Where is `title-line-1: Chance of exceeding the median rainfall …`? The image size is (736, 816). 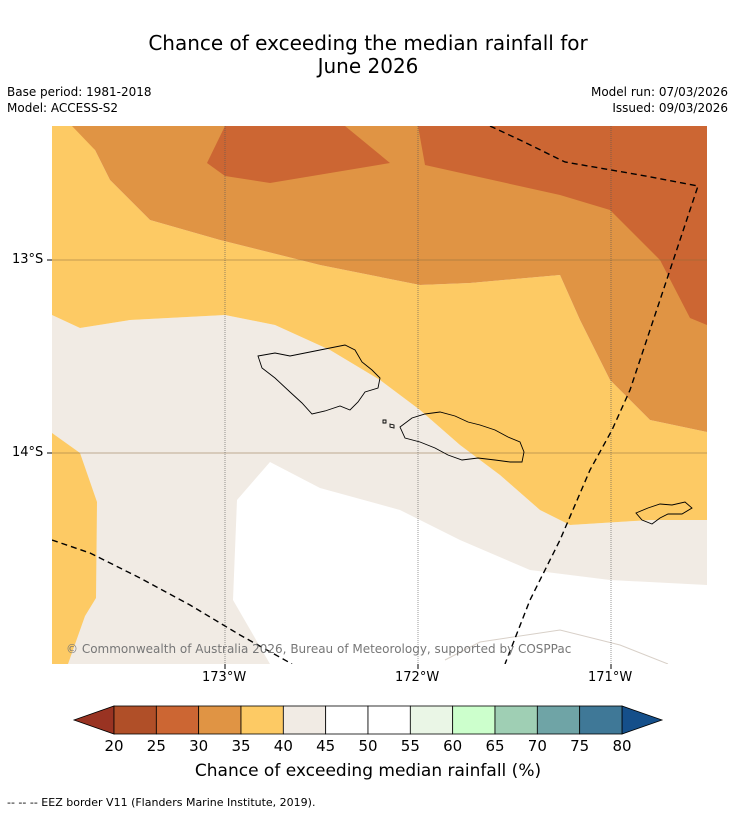 title-line-1: Chance of exceeding the median rainfall … is located at coordinates (368, 43).